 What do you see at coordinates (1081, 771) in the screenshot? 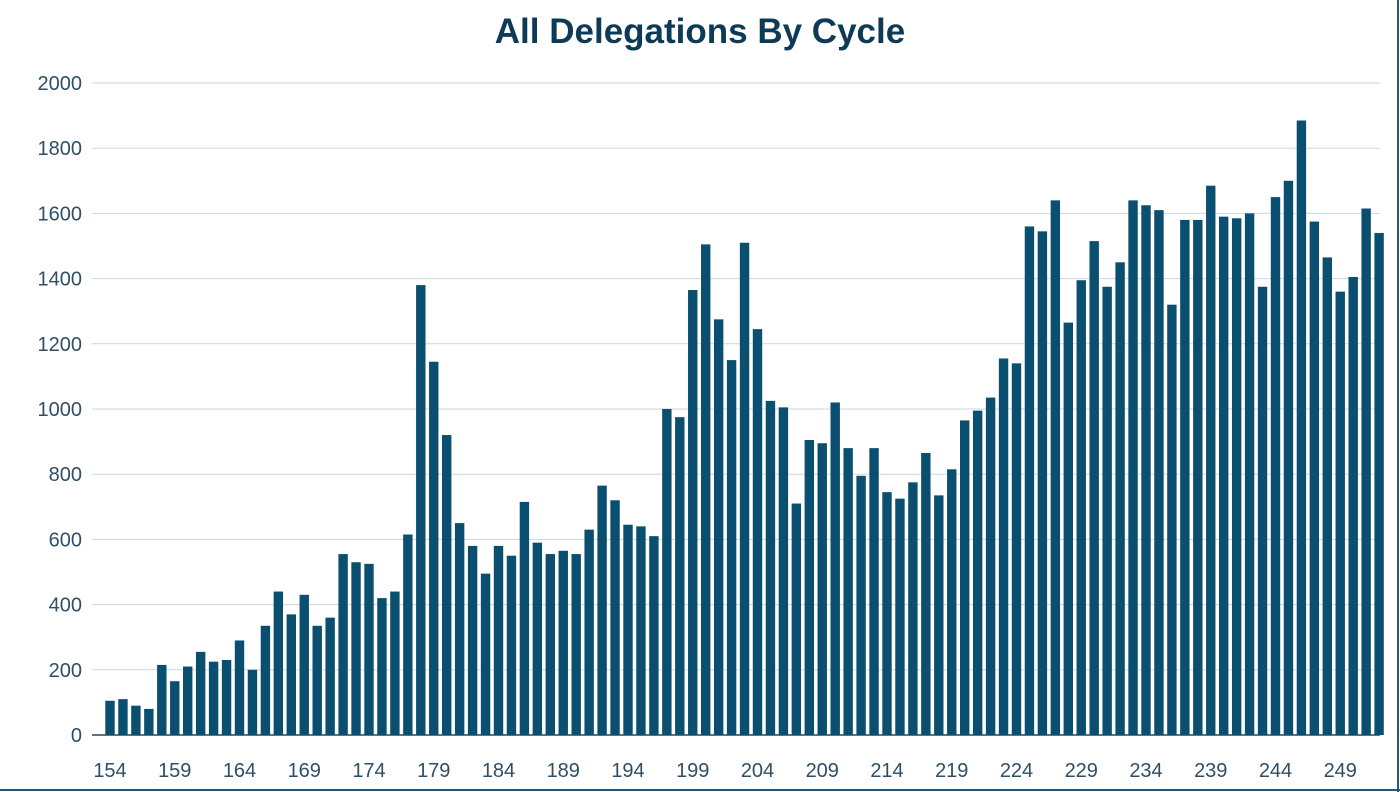
I see `x-tick-label: 229` at bounding box center [1081, 771].